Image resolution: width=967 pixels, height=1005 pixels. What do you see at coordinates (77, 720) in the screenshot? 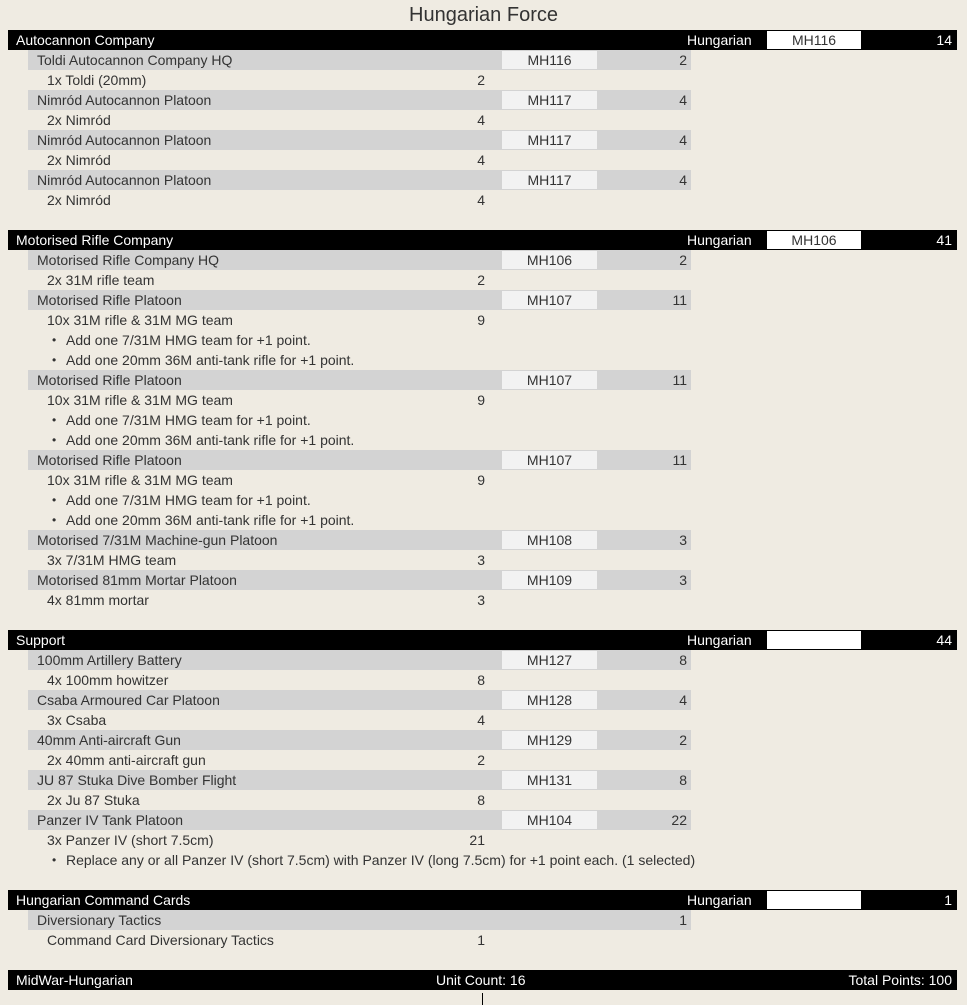
I see `item-name: 3x Csaba` at bounding box center [77, 720].